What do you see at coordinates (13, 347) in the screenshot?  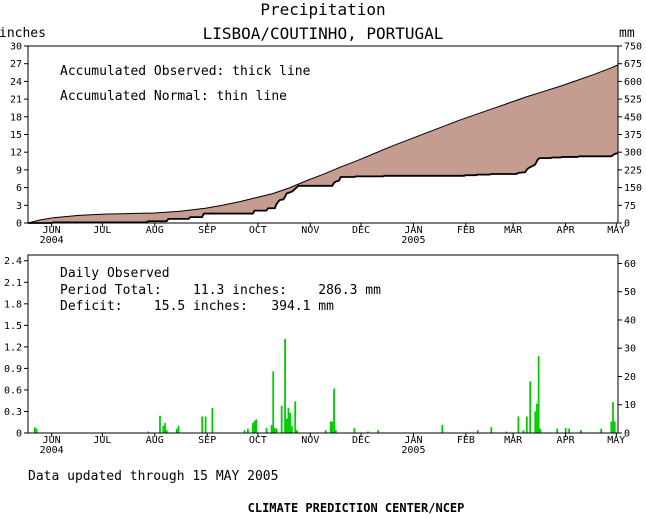 I see `daily-inches-tick-label: 1.2` at bounding box center [13, 347].